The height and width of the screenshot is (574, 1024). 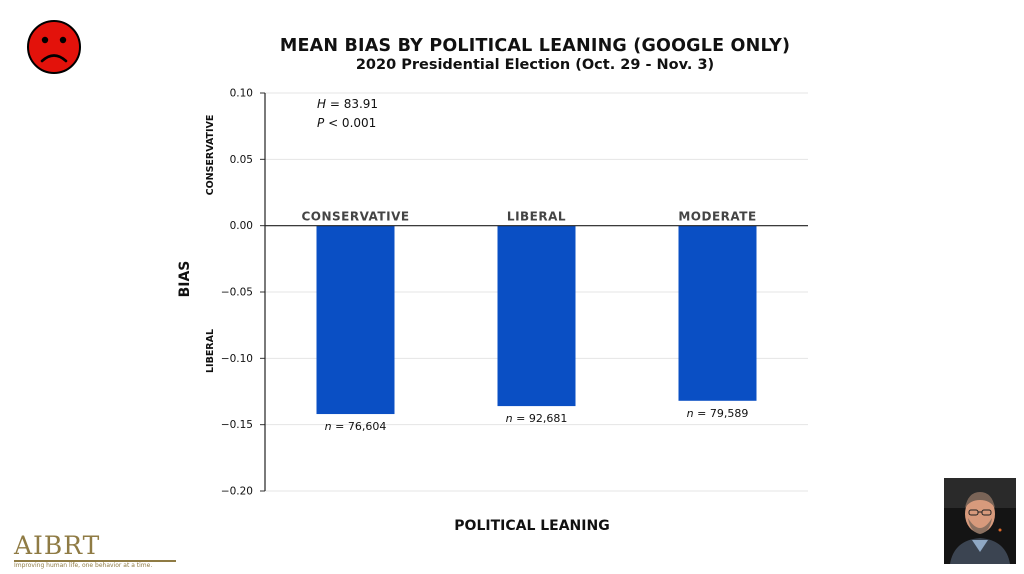 What do you see at coordinates (241, 94) in the screenshot?
I see `y-tick-label: 0.10` at bounding box center [241, 94].